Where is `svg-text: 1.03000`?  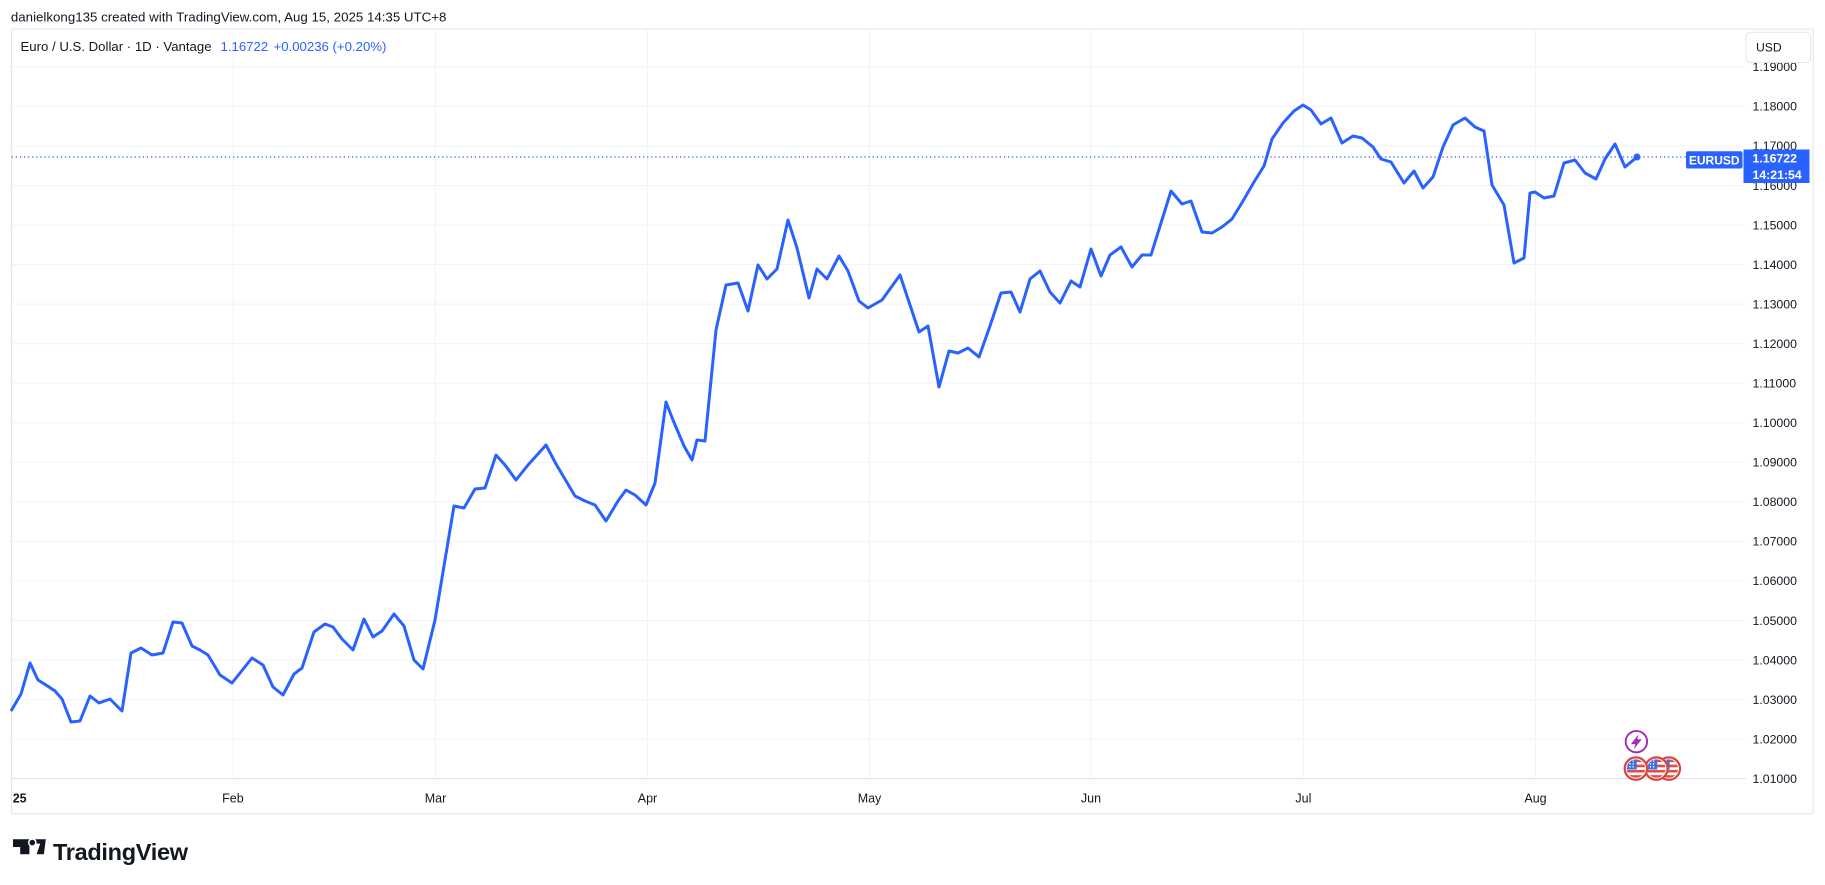 svg-text: 1.03000 is located at coordinates (1775, 700).